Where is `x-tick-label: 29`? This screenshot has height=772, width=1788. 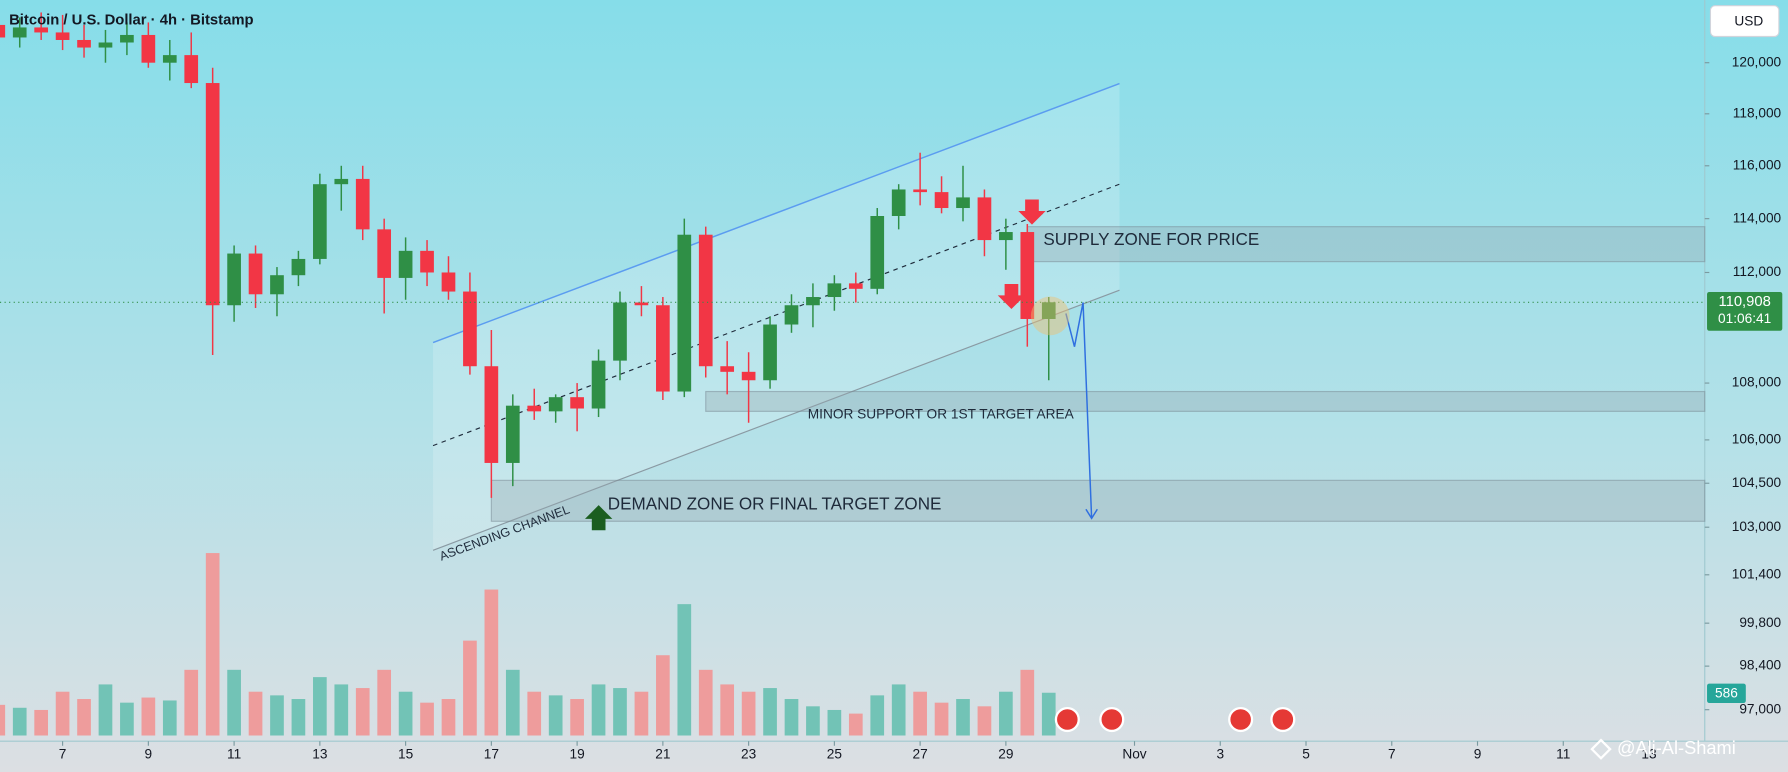
x-tick-label: 29 is located at coordinates (1005, 753).